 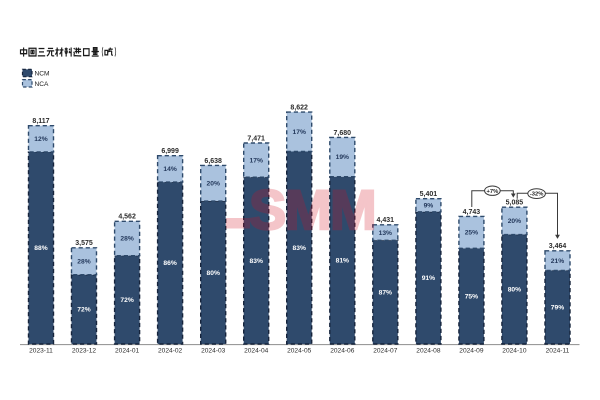 What do you see at coordinates (471, 351) in the screenshot?
I see `svg-text: 2024-09` at bounding box center [471, 351].